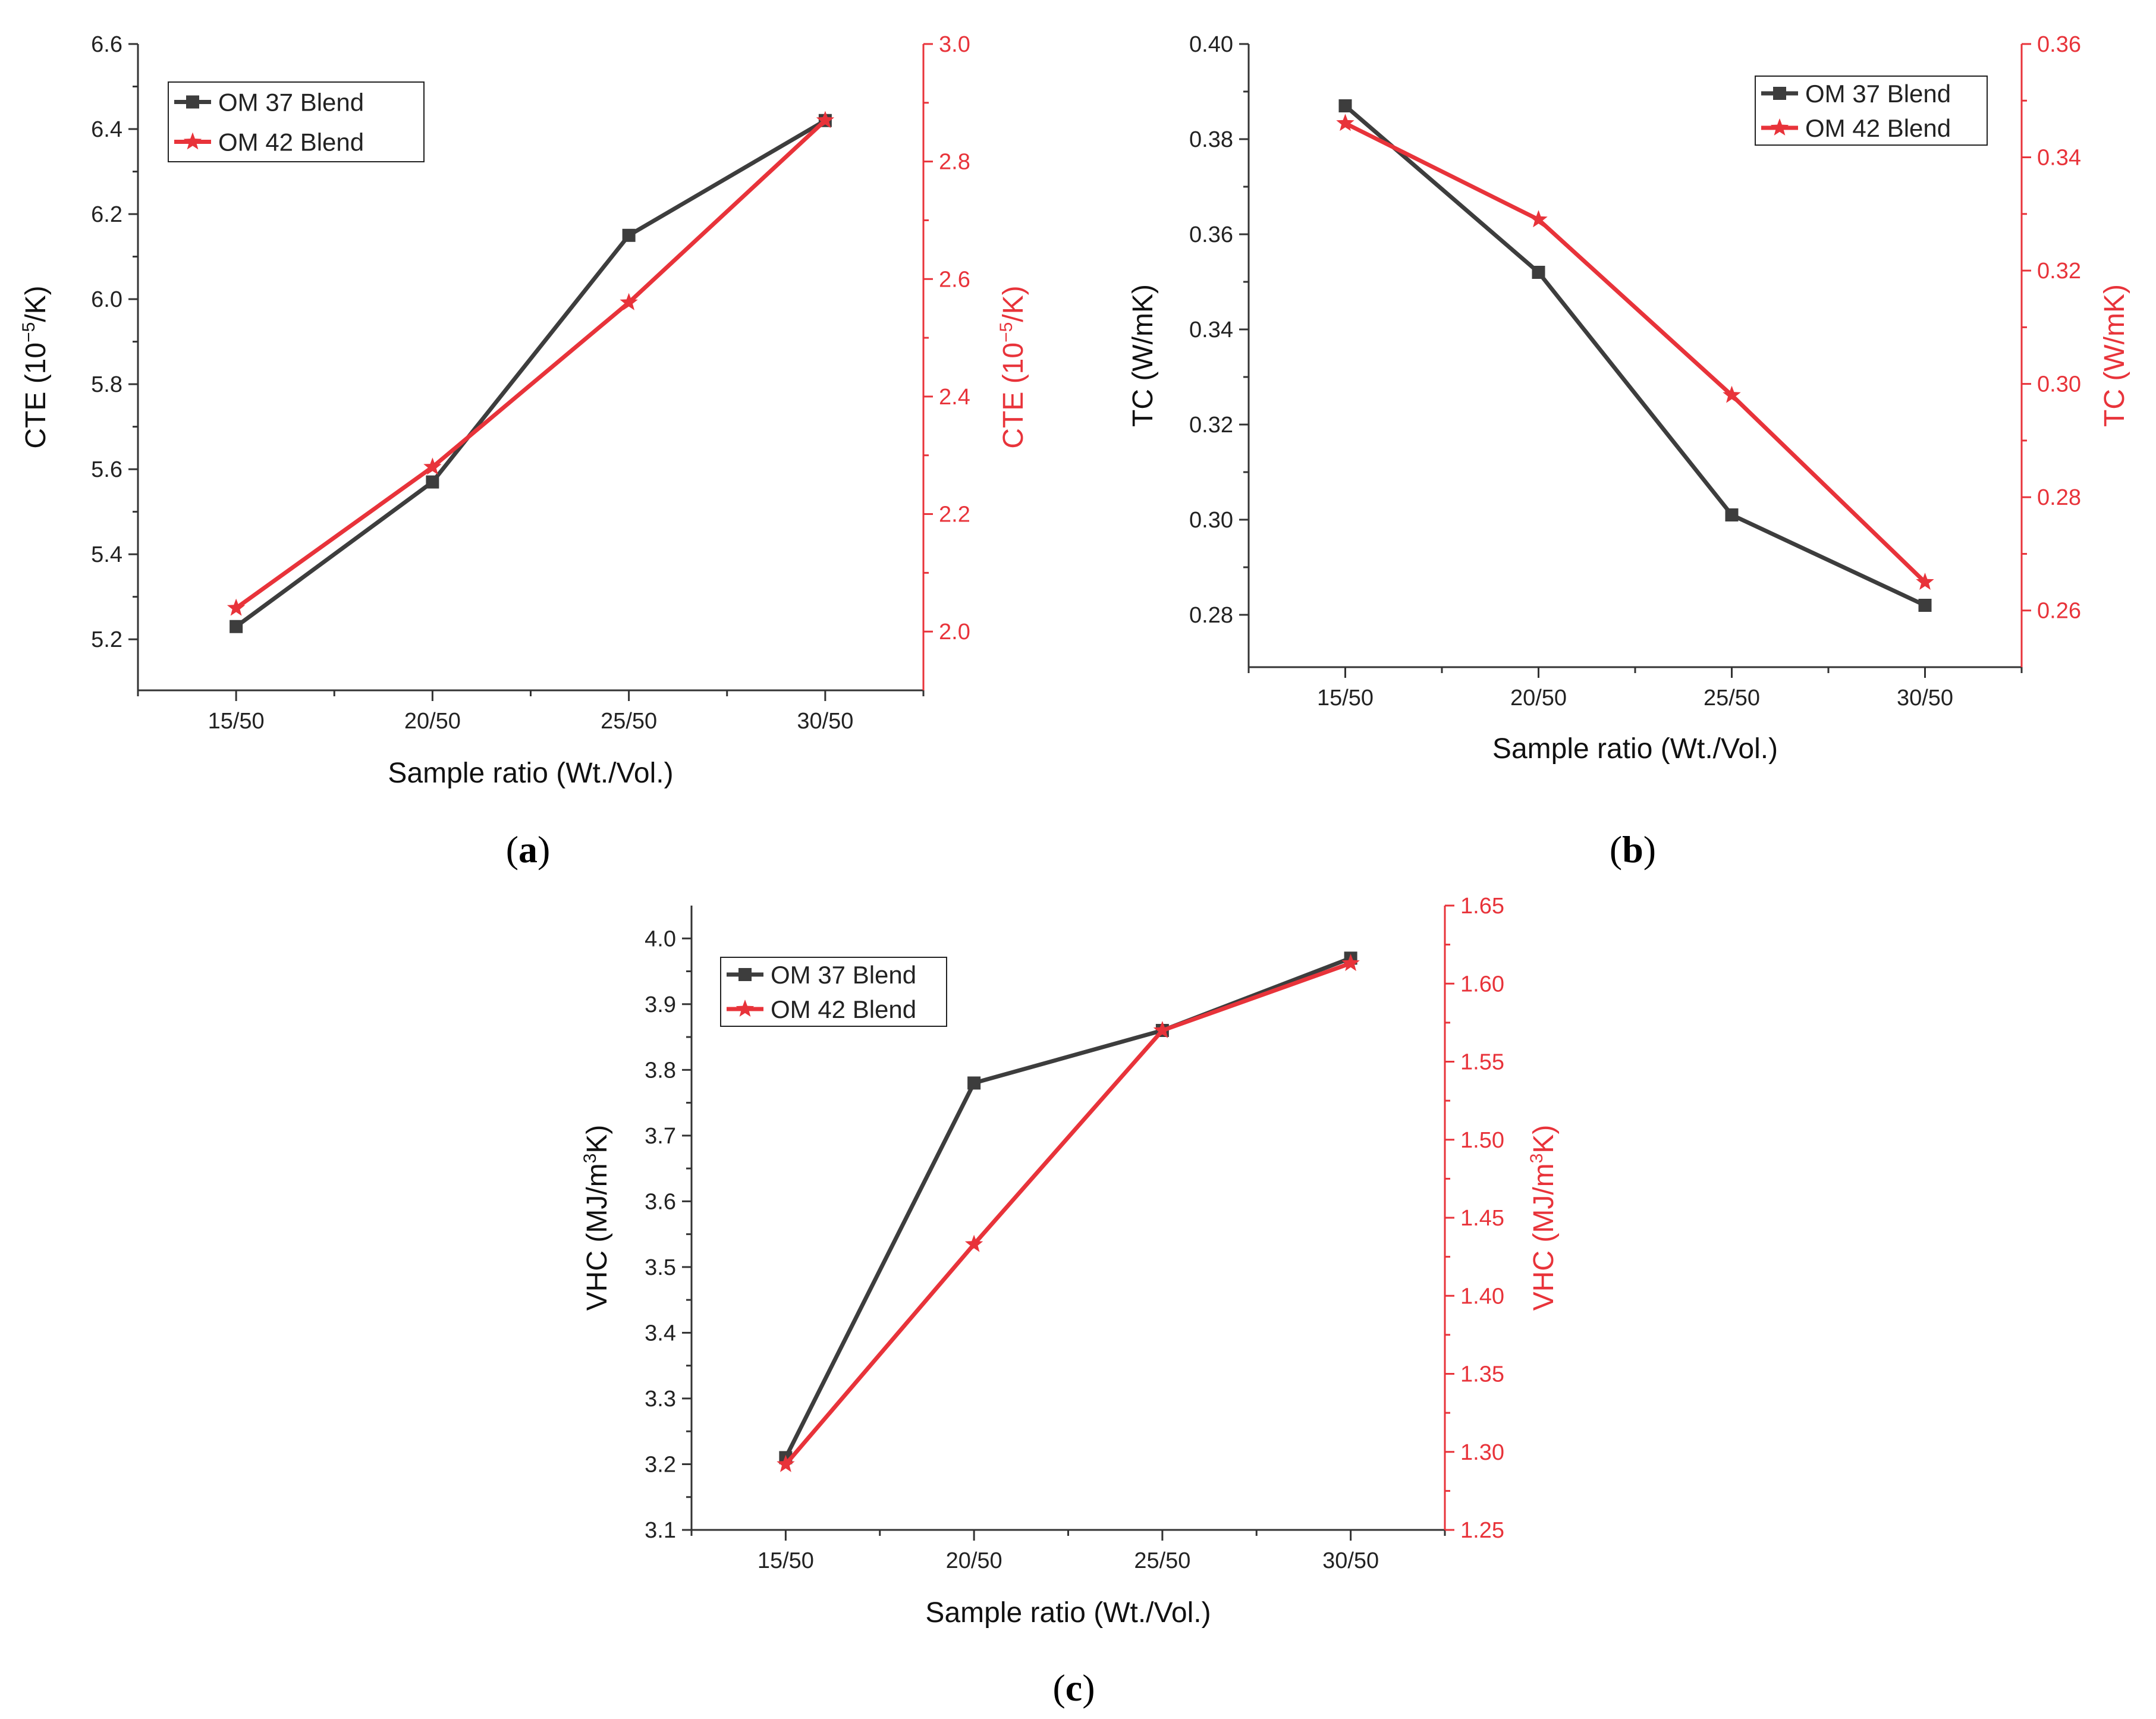  Describe the element at coordinates (661, 1201) in the screenshot. I see `panel-c-y-tick-label: 3.6` at that location.